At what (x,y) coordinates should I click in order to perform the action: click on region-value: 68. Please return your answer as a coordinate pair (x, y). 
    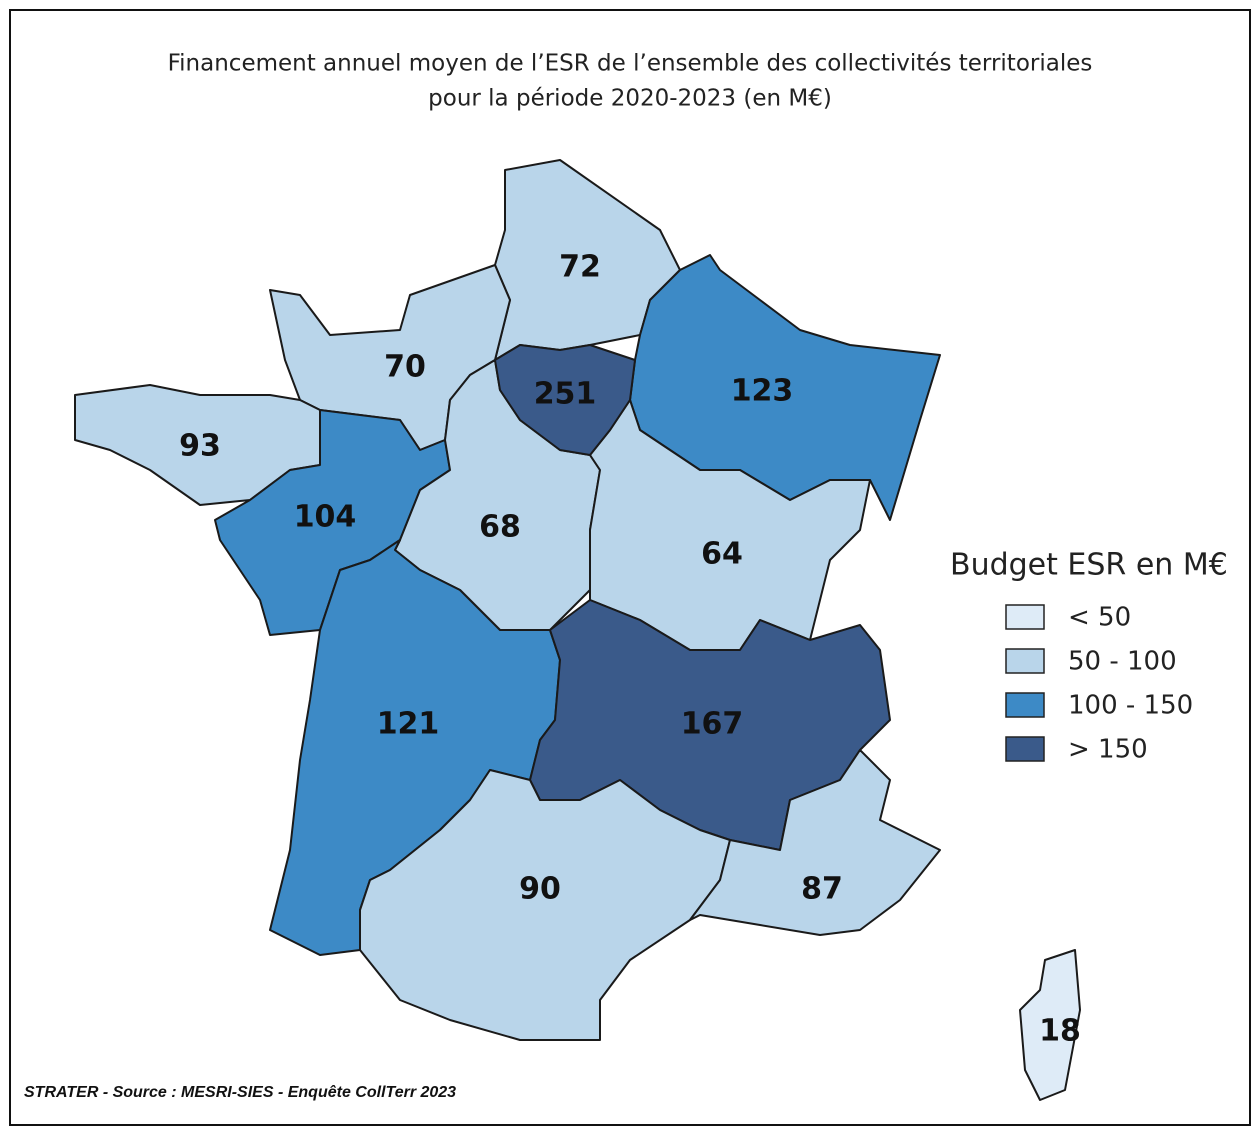
    Looking at the image, I should click on (500, 527).